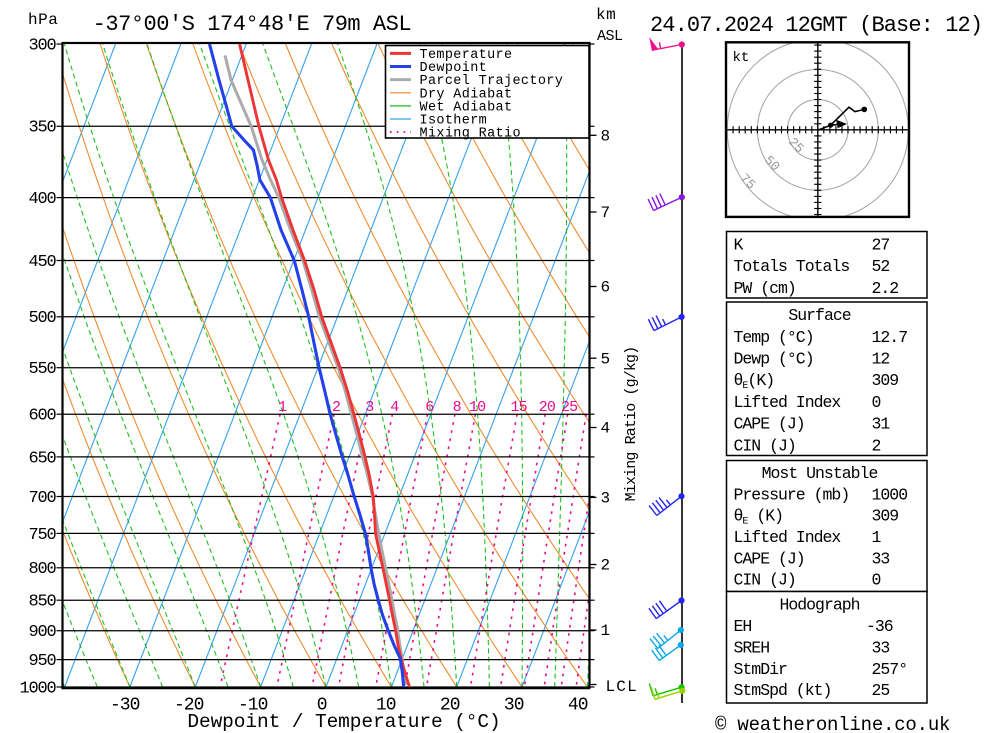  I want to click on svg-text: 257°, so click(890, 669).